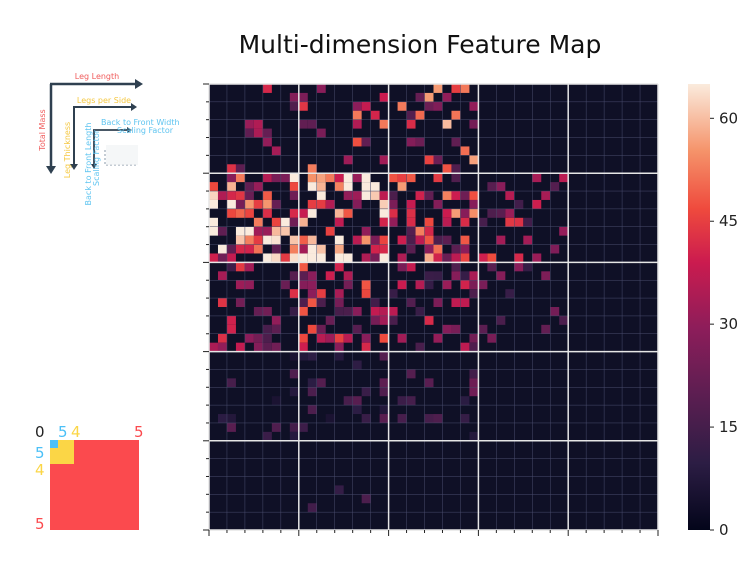 The width and height of the screenshot is (754, 566). I want to click on total-mass-label: Total Mass, so click(42, 130).